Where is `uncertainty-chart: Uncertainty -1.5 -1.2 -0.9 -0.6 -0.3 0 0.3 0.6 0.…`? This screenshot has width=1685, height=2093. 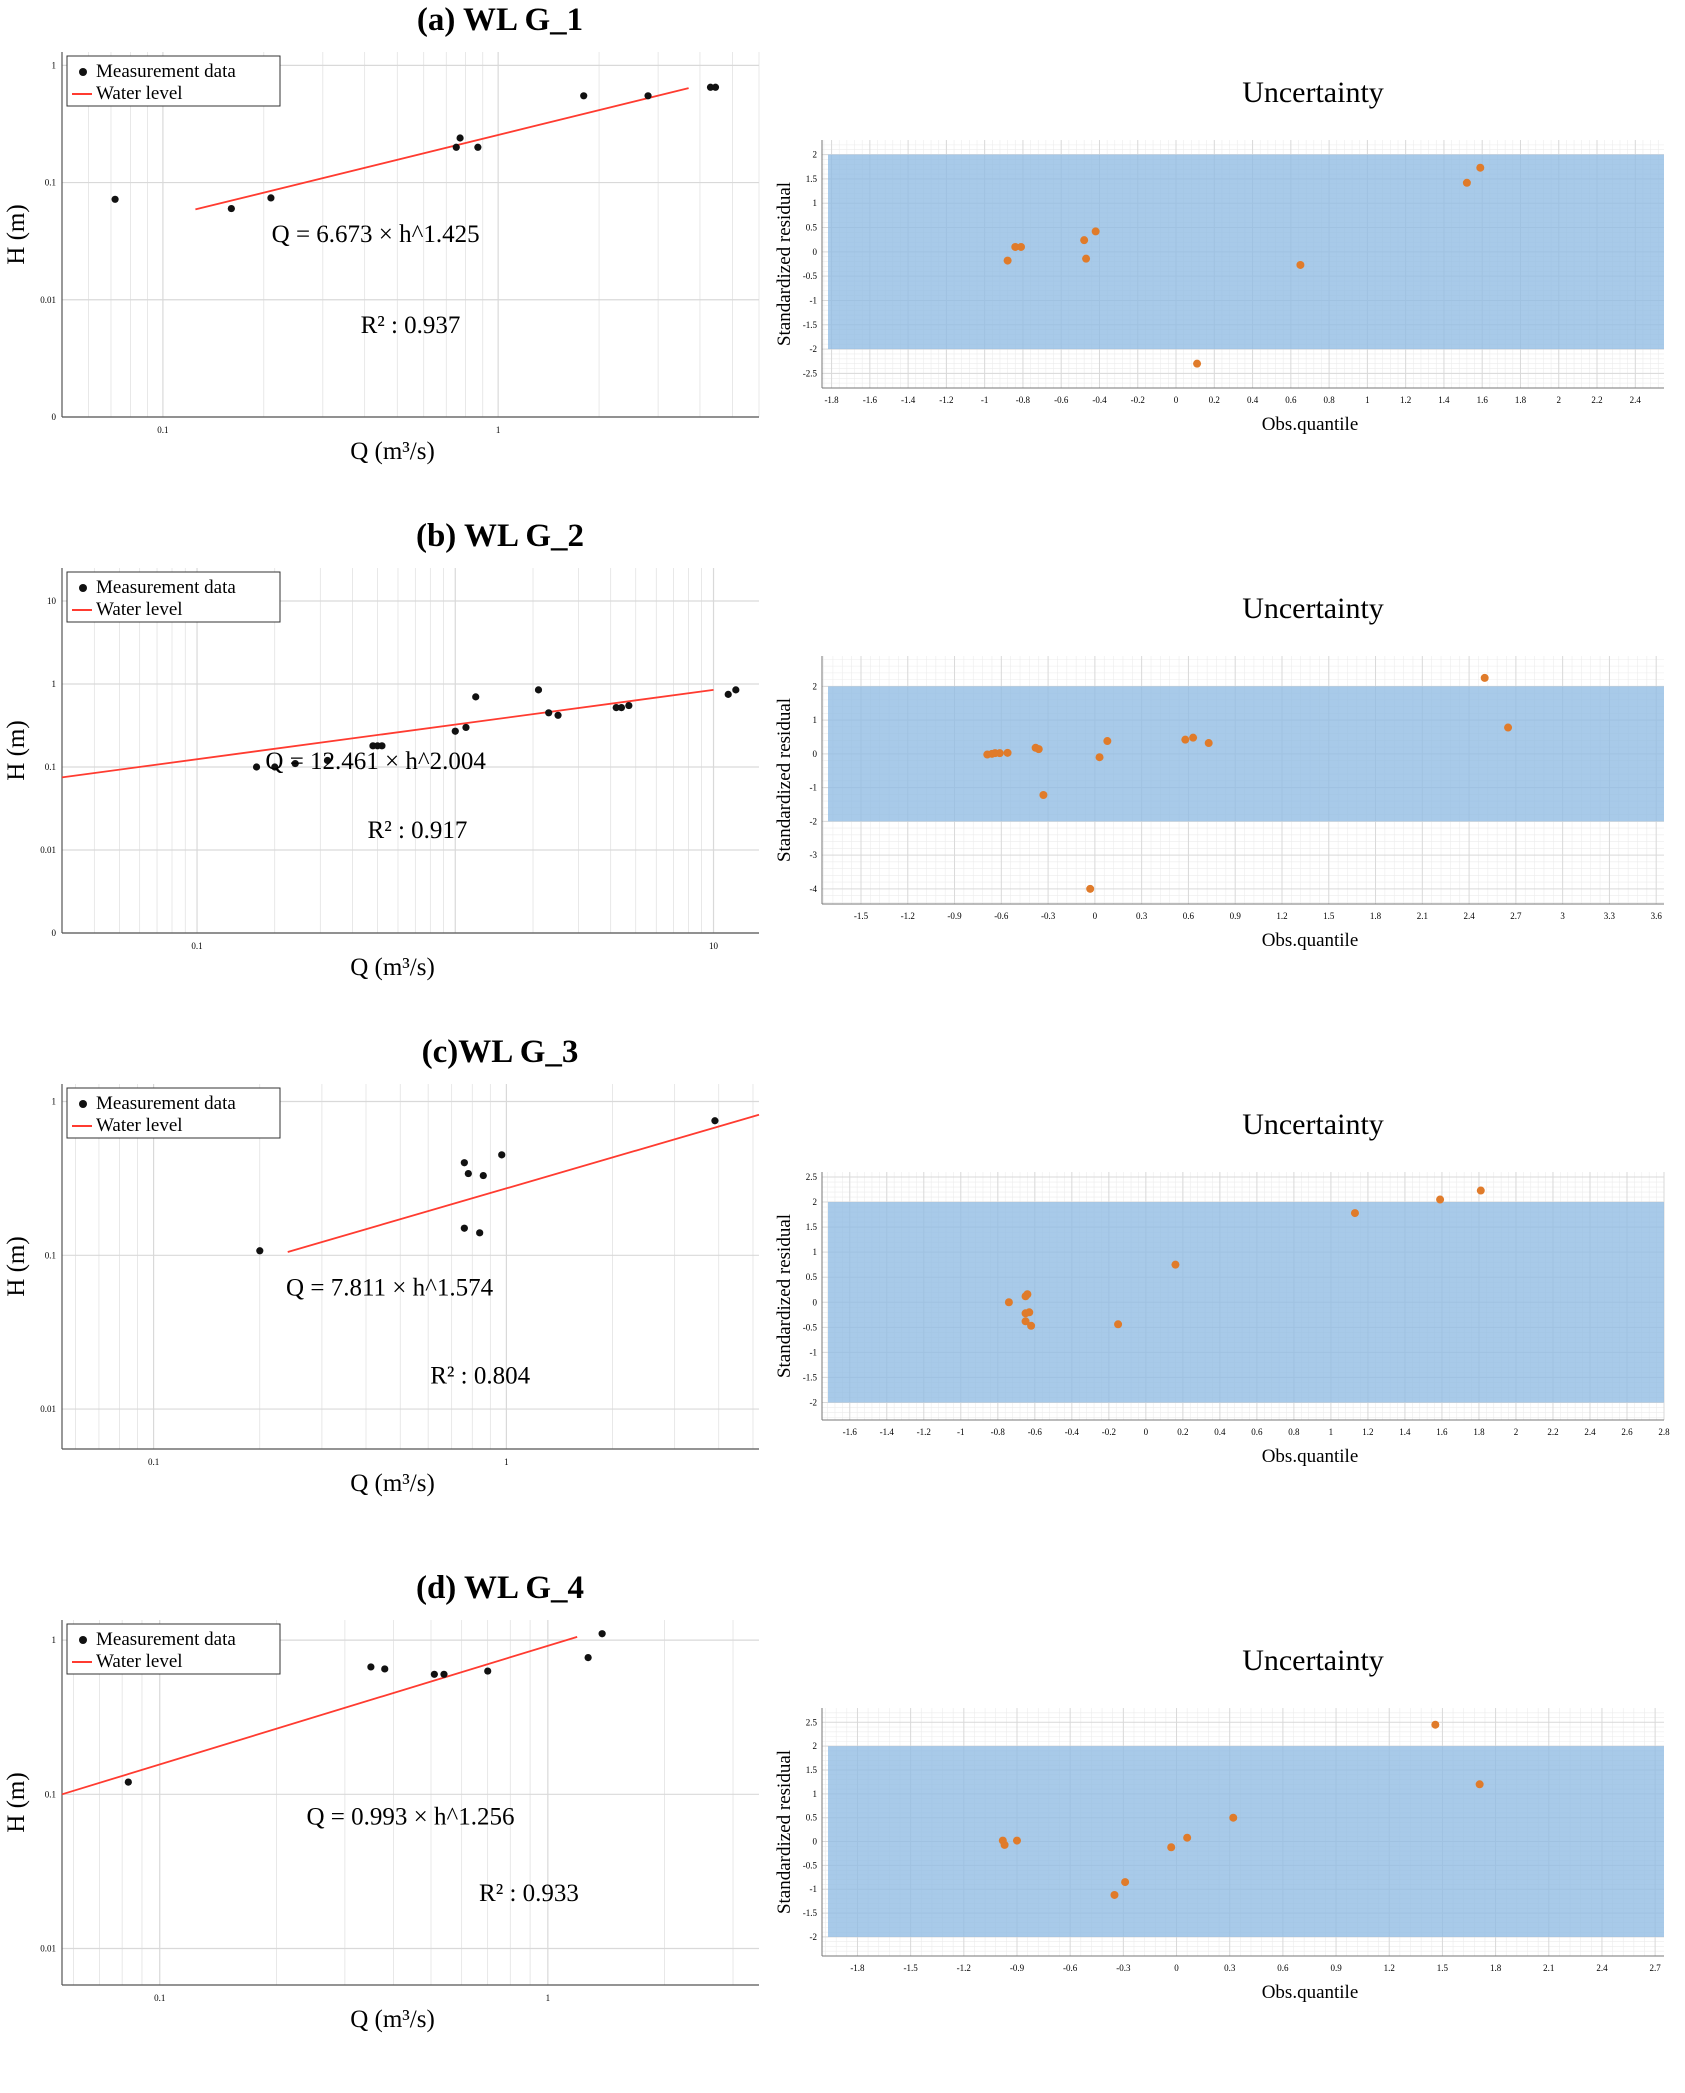 uncertainty-chart: Uncertainty -1.5 -1.2 -0.9 -0.6 -0.3 0 0.3 0.6 0.… is located at coordinates (1219, 771).